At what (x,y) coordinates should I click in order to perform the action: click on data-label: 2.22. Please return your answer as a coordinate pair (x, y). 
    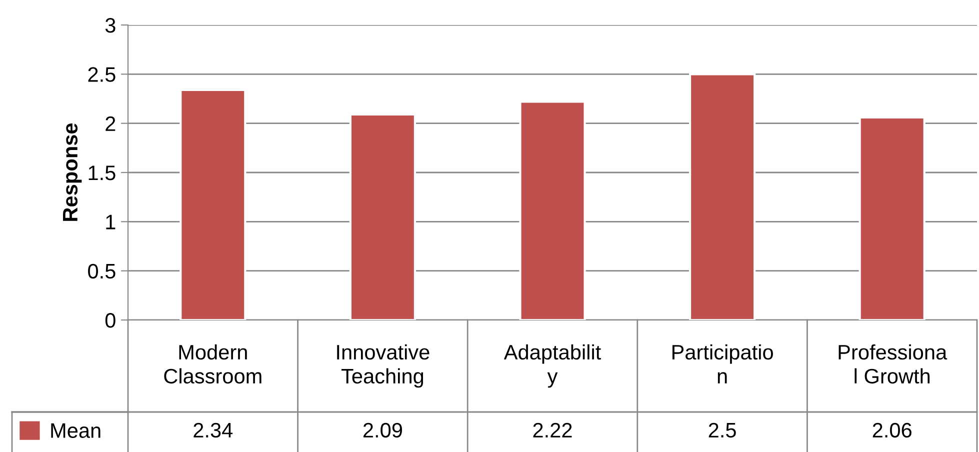
    Looking at the image, I should click on (552, 430).